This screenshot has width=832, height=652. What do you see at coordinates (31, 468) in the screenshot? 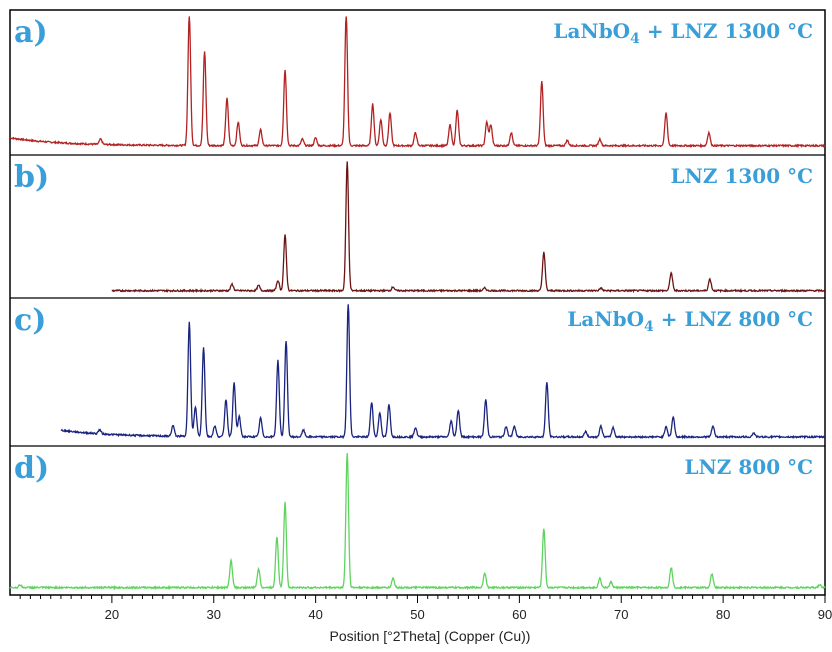
I see `panel-letter: d)` at bounding box center [31, 468].